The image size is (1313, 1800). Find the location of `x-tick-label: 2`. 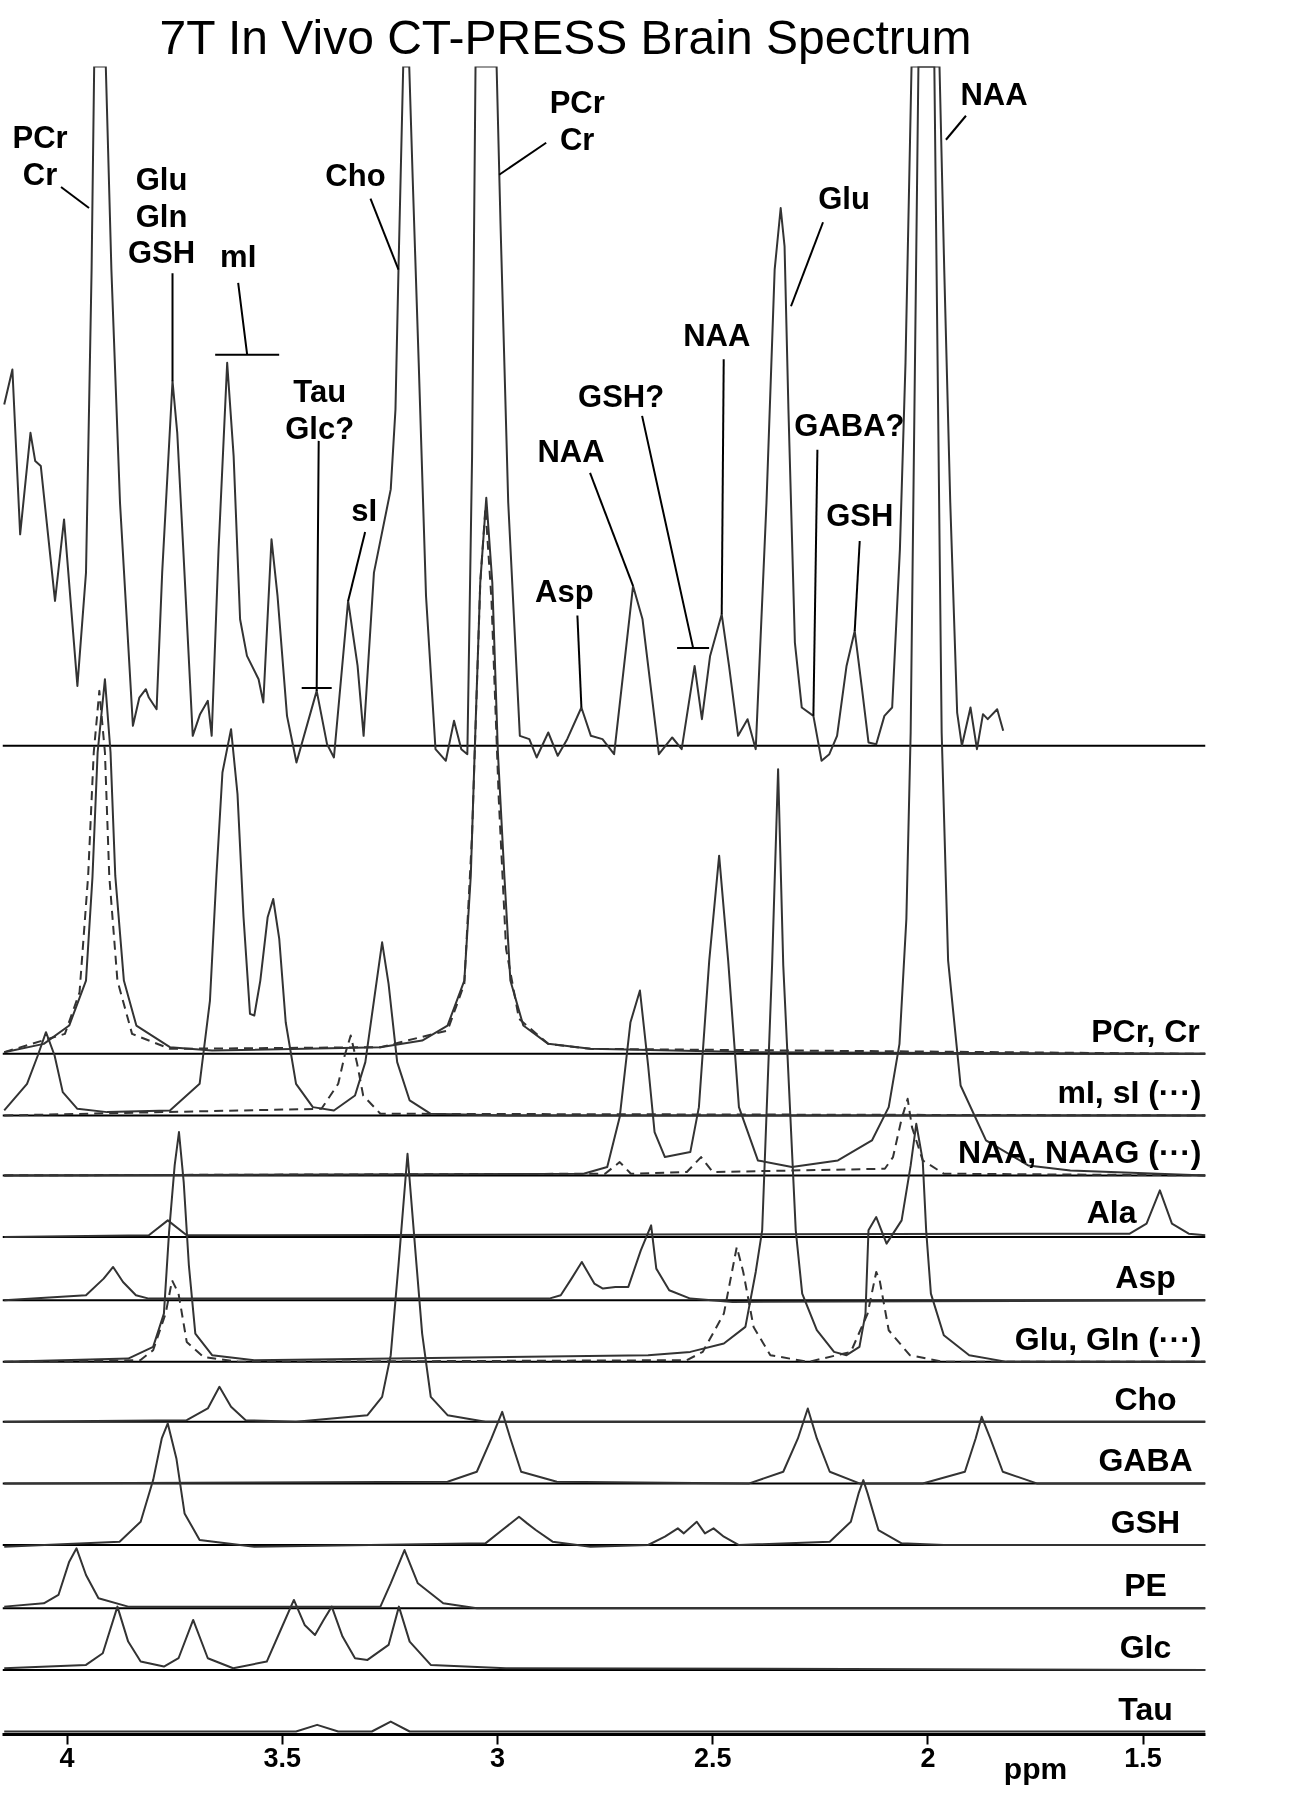

x-tick-label: 2 is located at coordinates (928, 1757).